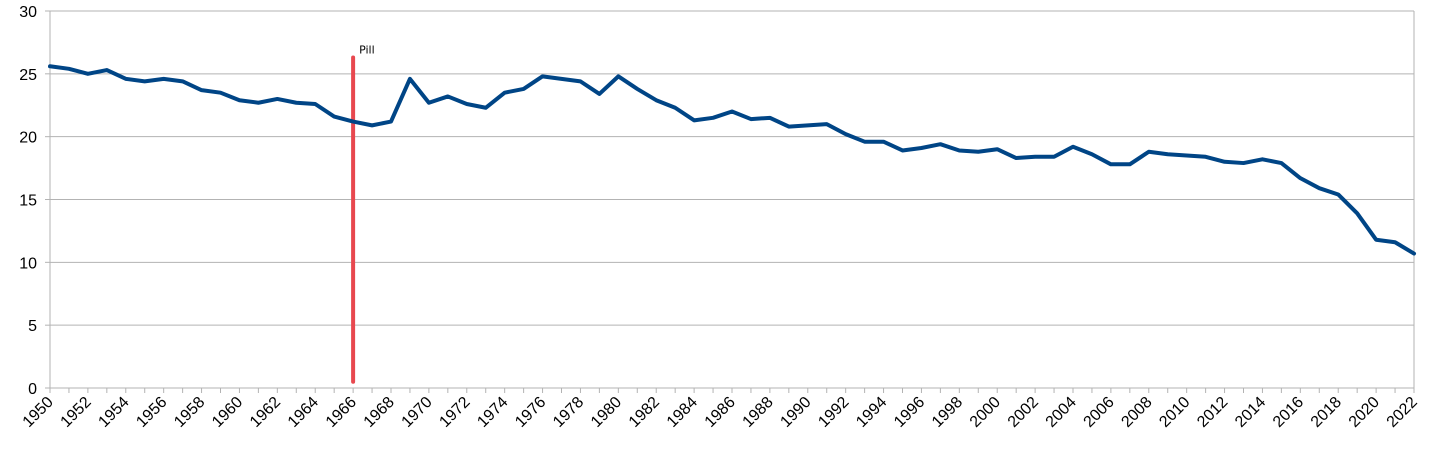  Describe the element at coordinates (341, 412) in the screenshot. I see `x-tick-label: 1966` at that location.